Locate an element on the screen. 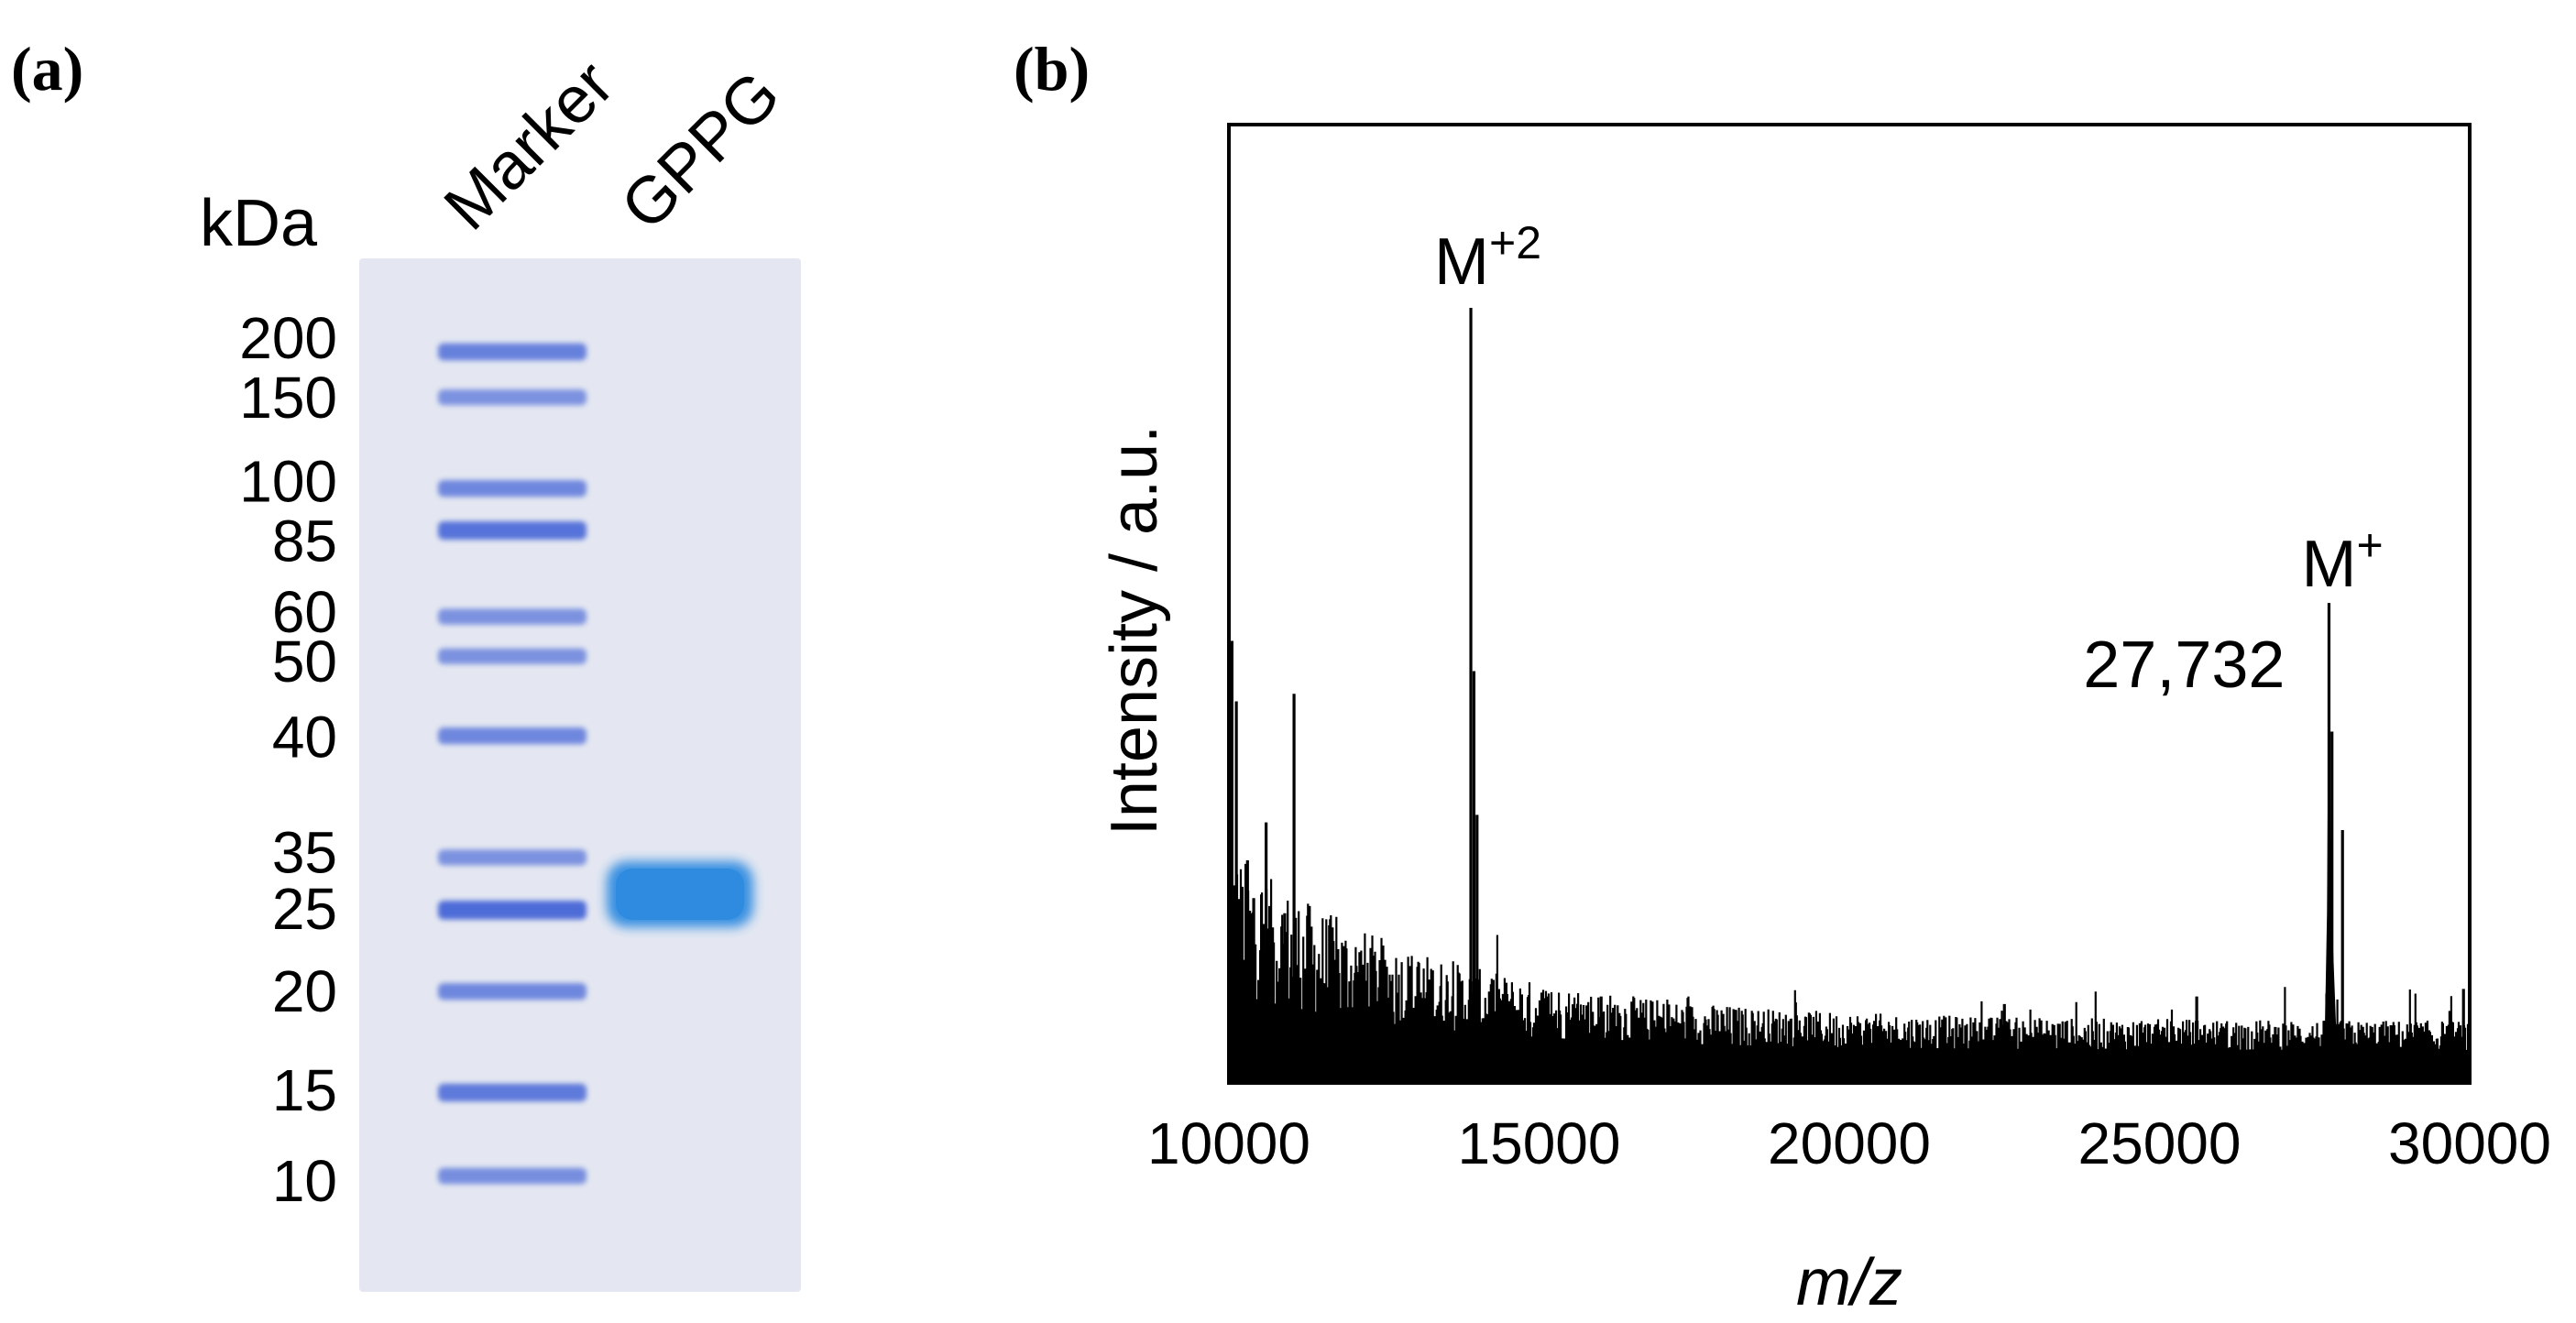 This screenshot has width=2576, height=1323. kda-label-200: 200 is located at coordinates (288, 338).